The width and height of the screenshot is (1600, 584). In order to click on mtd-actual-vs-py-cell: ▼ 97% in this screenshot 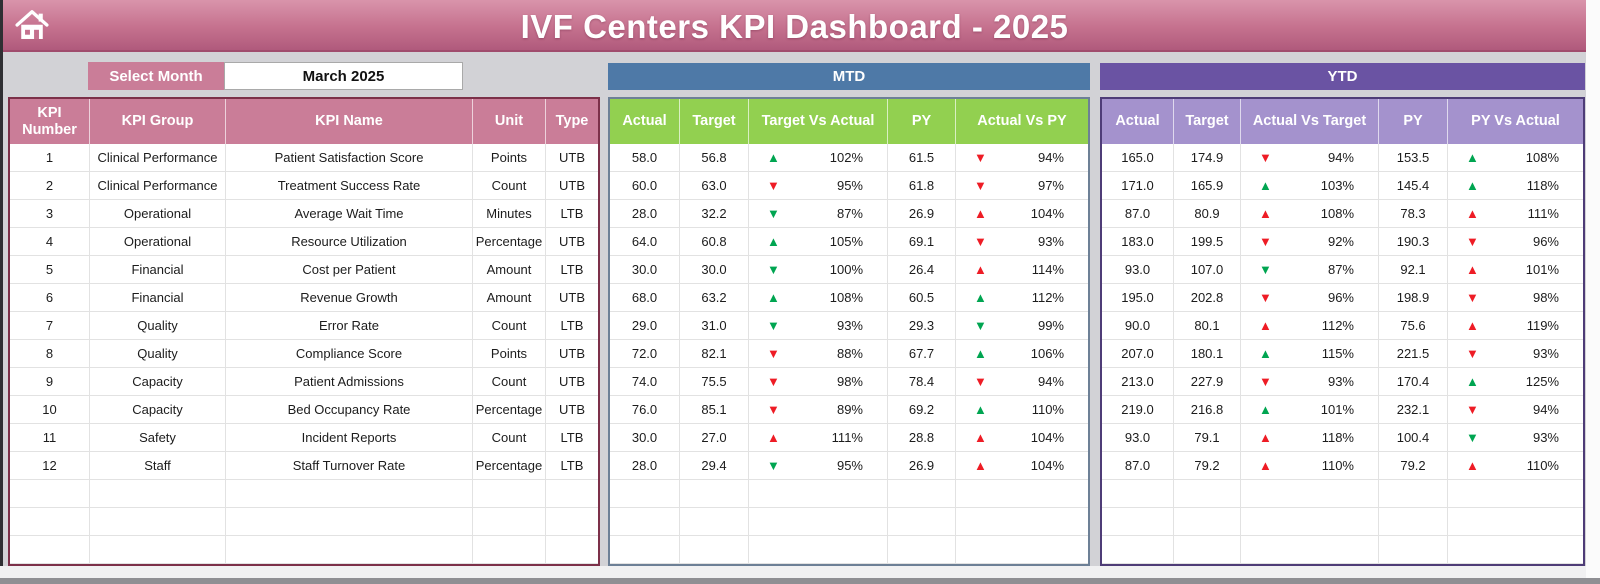, I will do `click(1022, 185)`.